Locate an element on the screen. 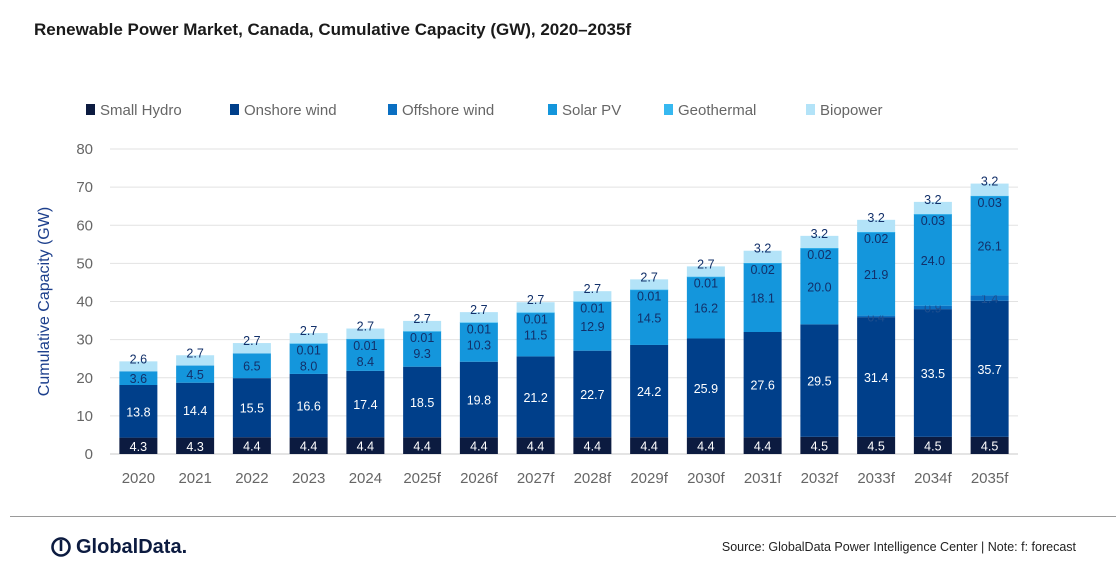 This screenshot has width=1120, height=572. y-axis-label: Cumulative Capacity (GW) is located at coordinates (44, 301).